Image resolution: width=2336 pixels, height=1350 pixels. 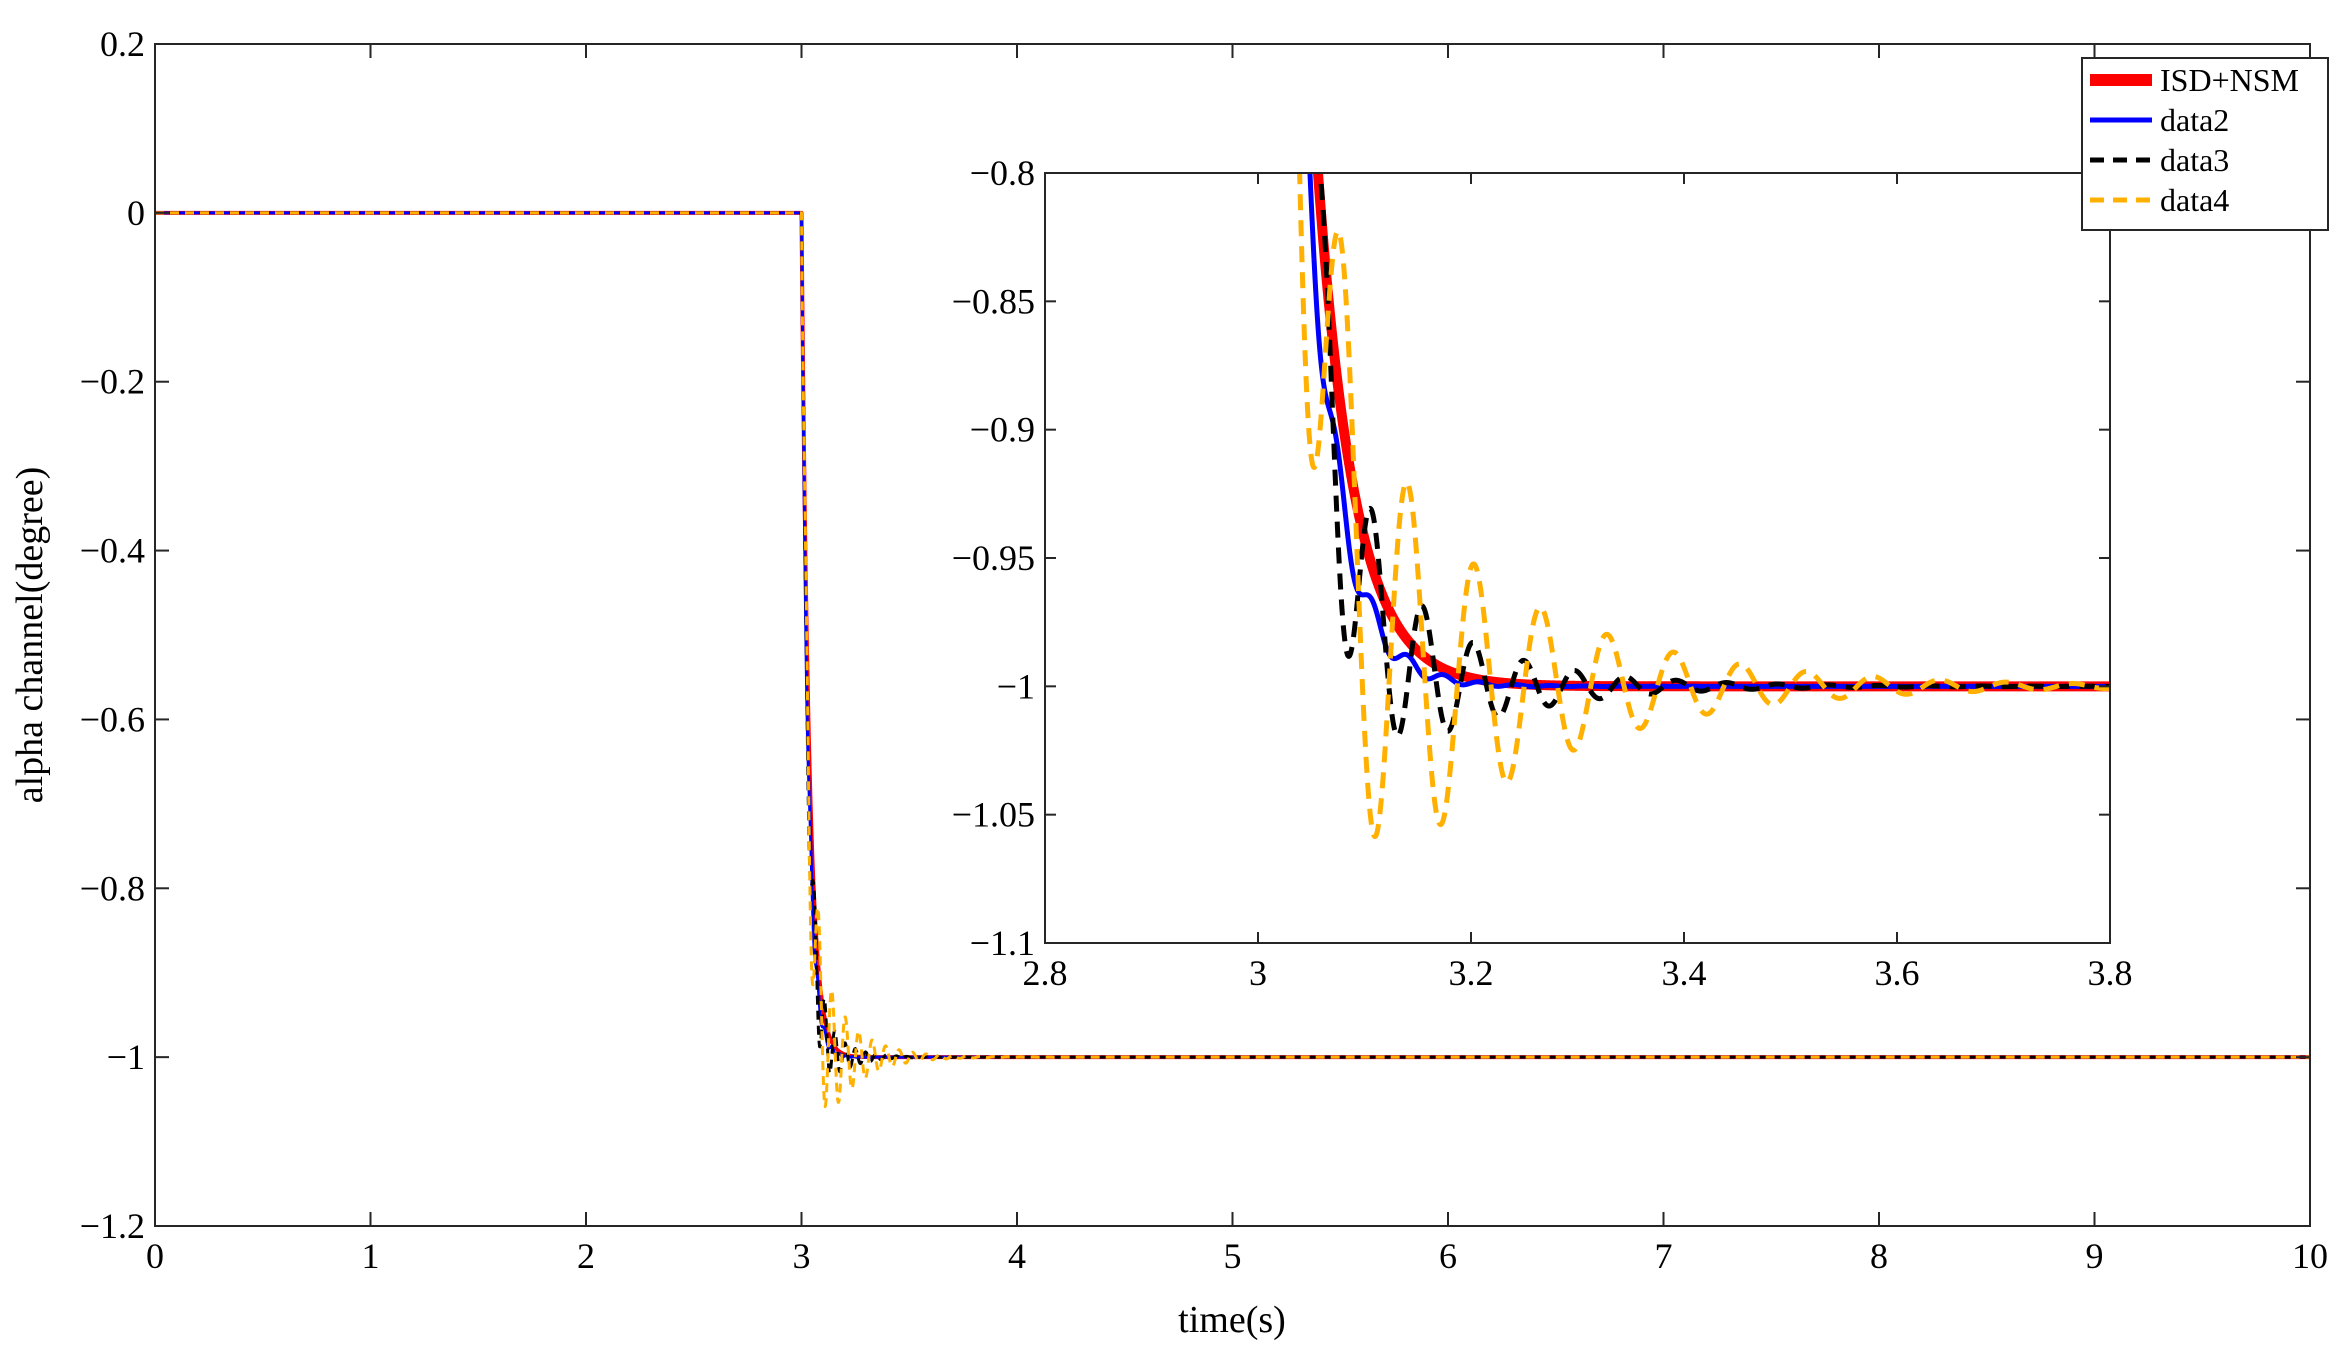 I want to click on inset-x-tick-label: 2.8, so click(x=1045, y=973).